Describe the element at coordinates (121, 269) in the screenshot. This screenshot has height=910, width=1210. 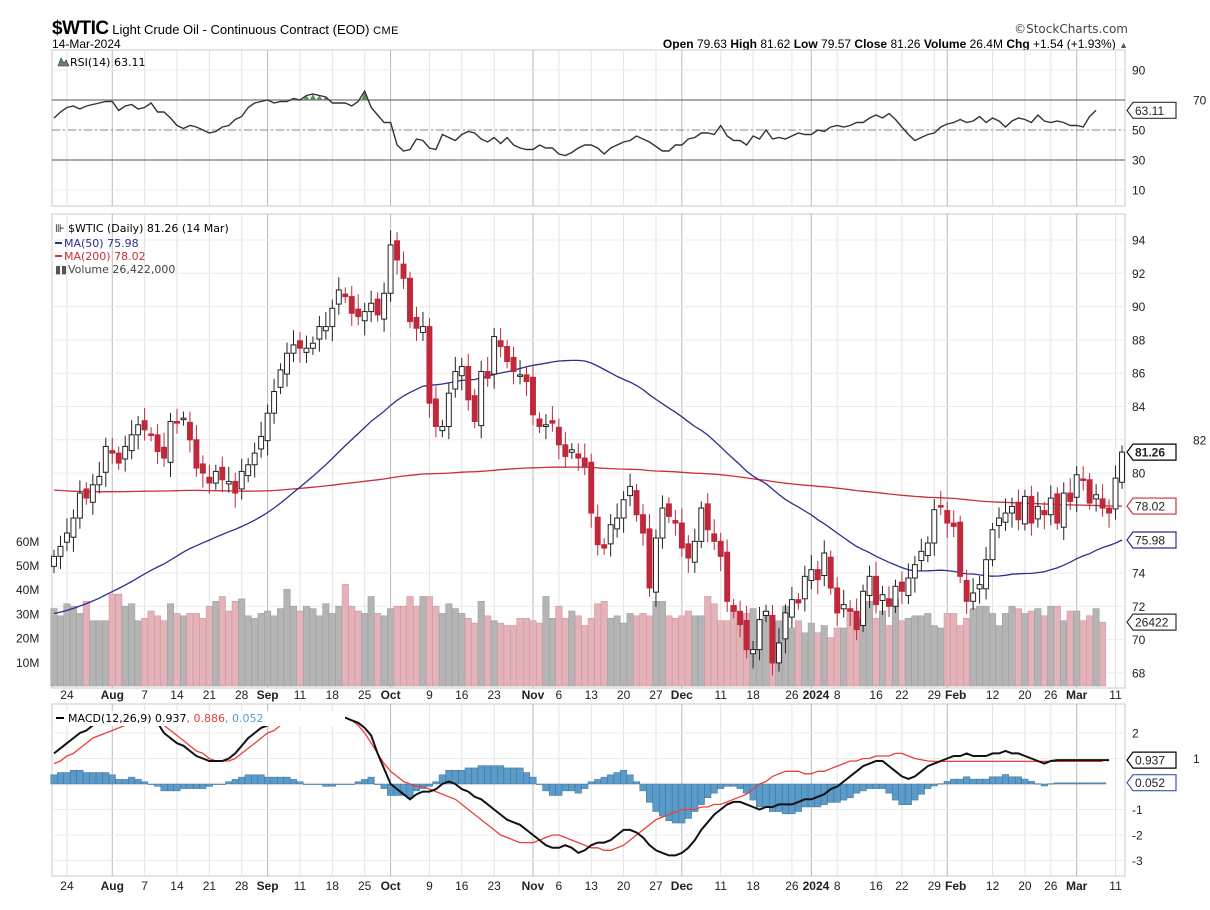
I see `volume-legend: Volume 26,422,000` at that location.